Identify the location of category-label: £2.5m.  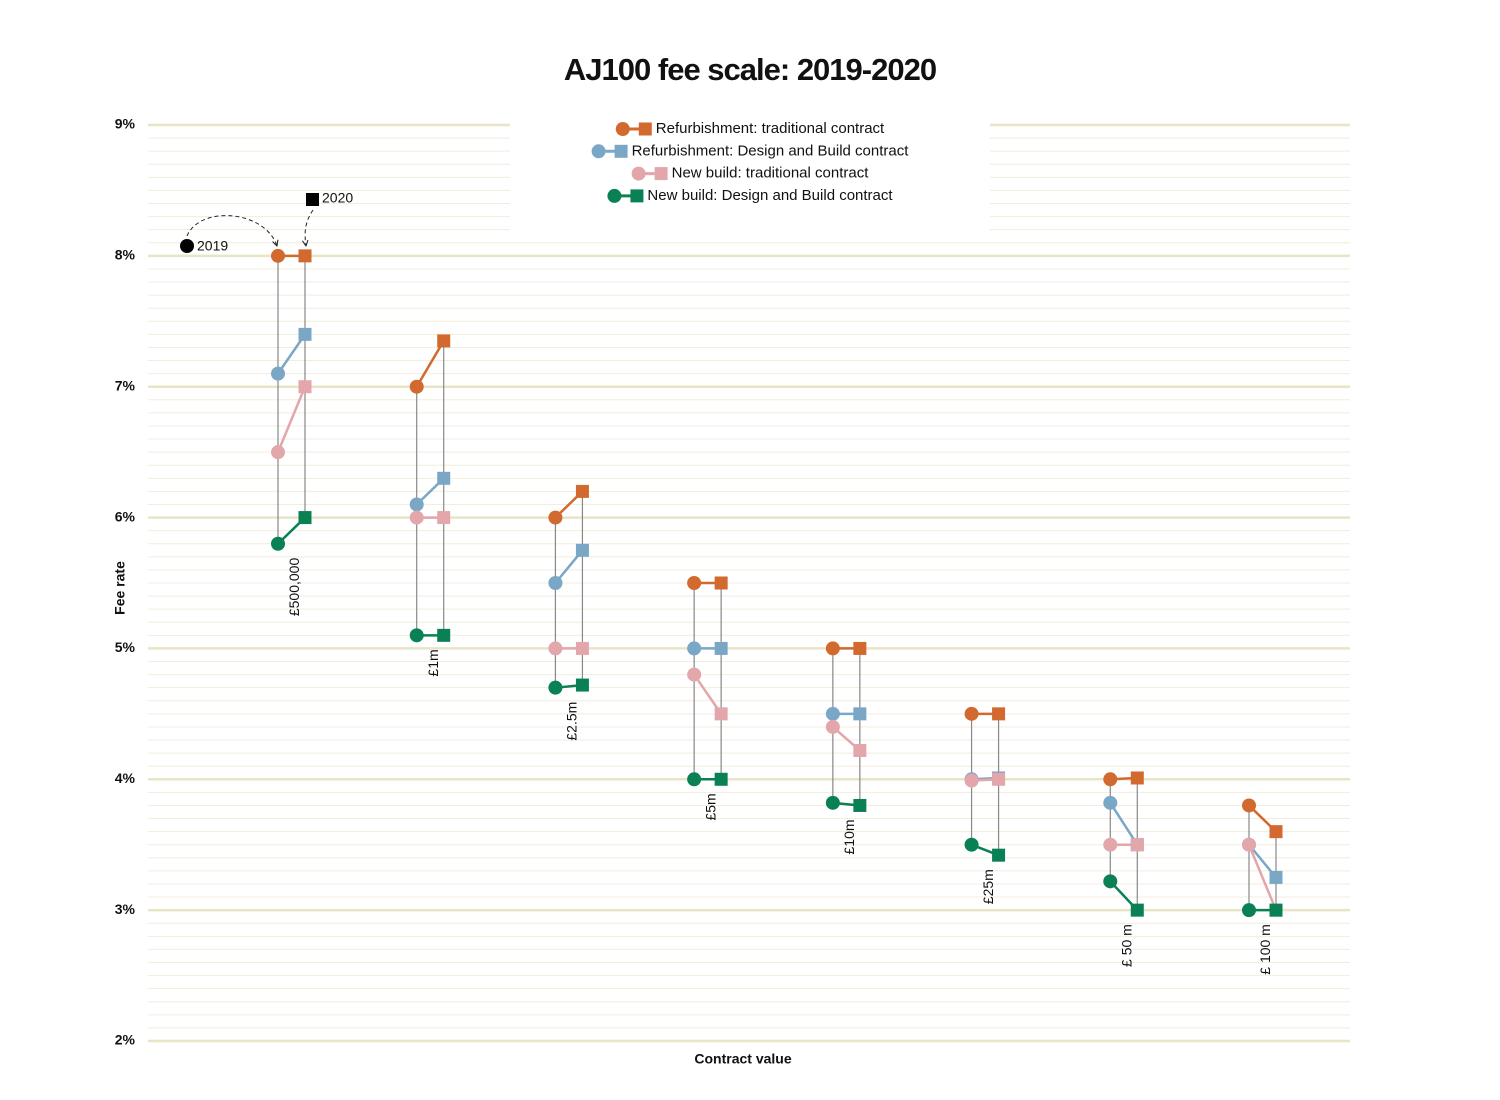
(572, 721).